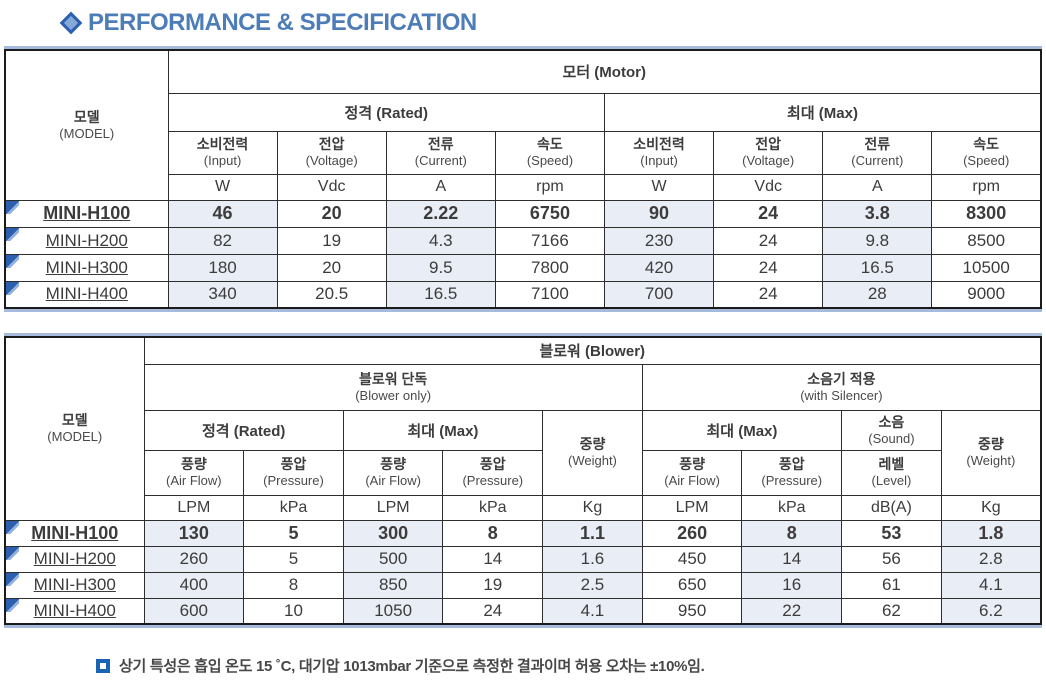  Describe the element at coordinates (331, 294) in the screenshot. I see `data-cell: 20.5` at that location.